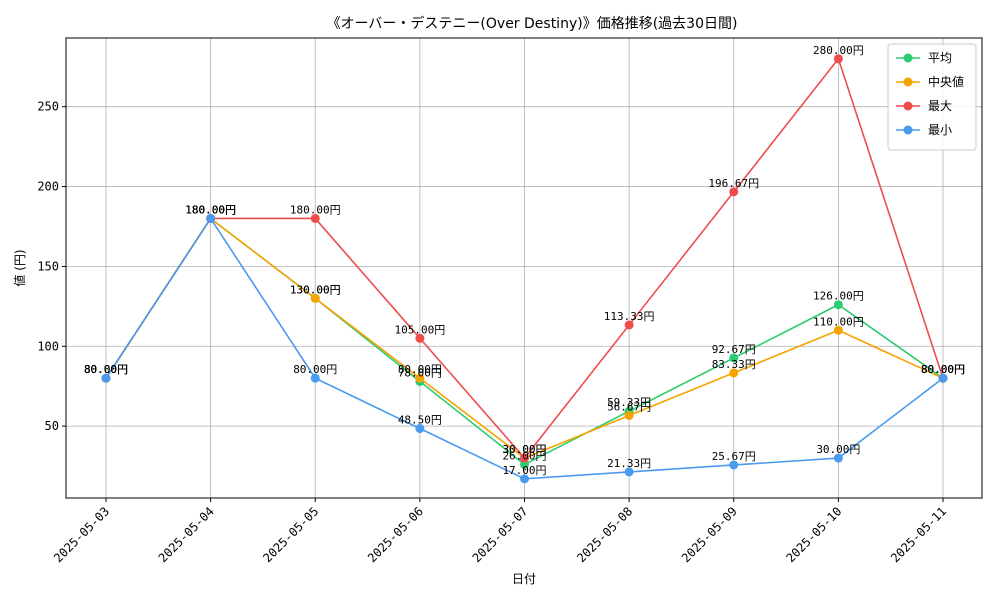 This screenshot has height=600, width=1000. I want to click on x-tick-label: 2025-05-06, so click(395, 534).